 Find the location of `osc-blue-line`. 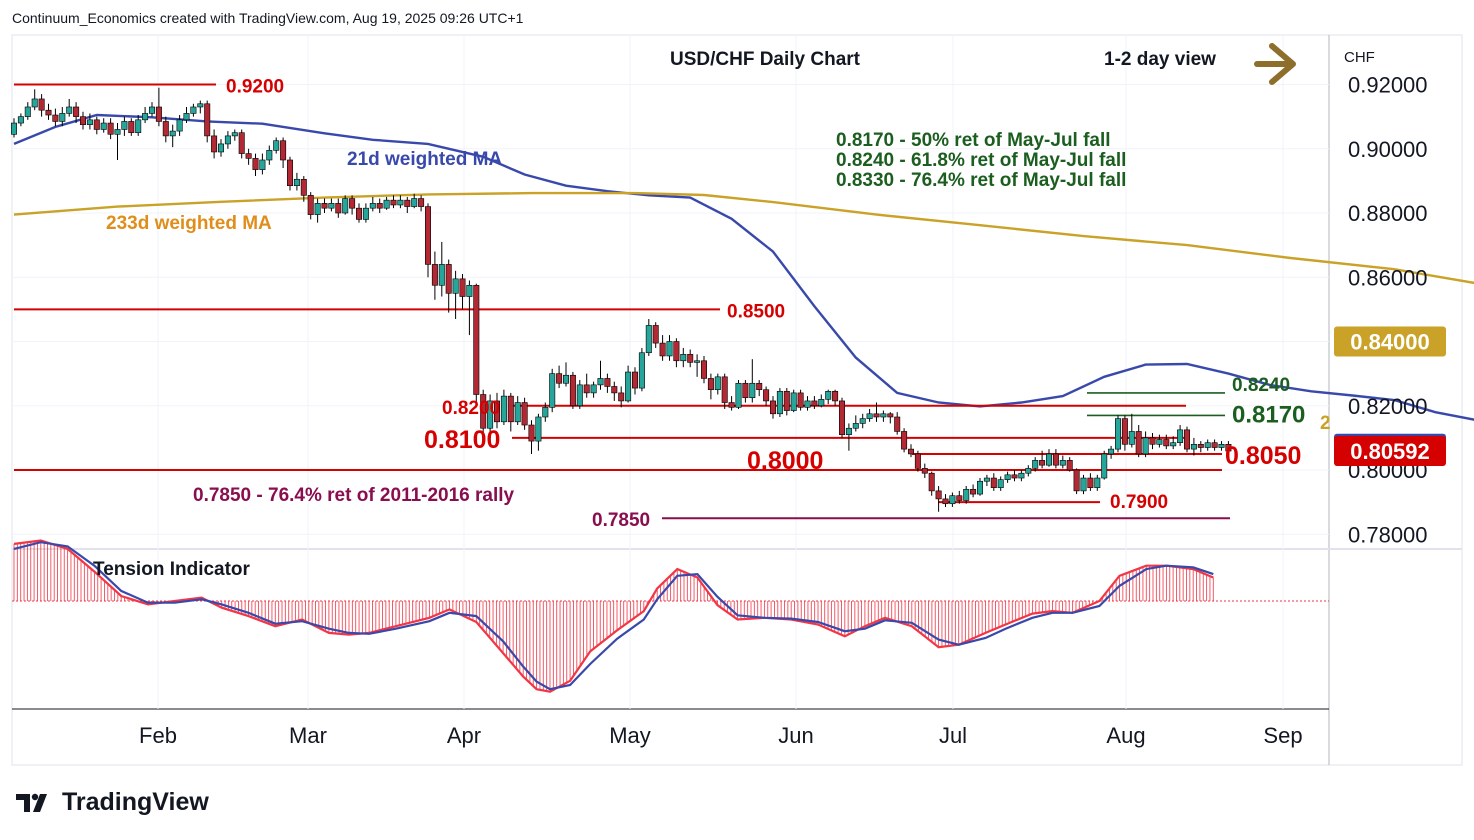

osc-blue-line is located at coordinates (613, 616).